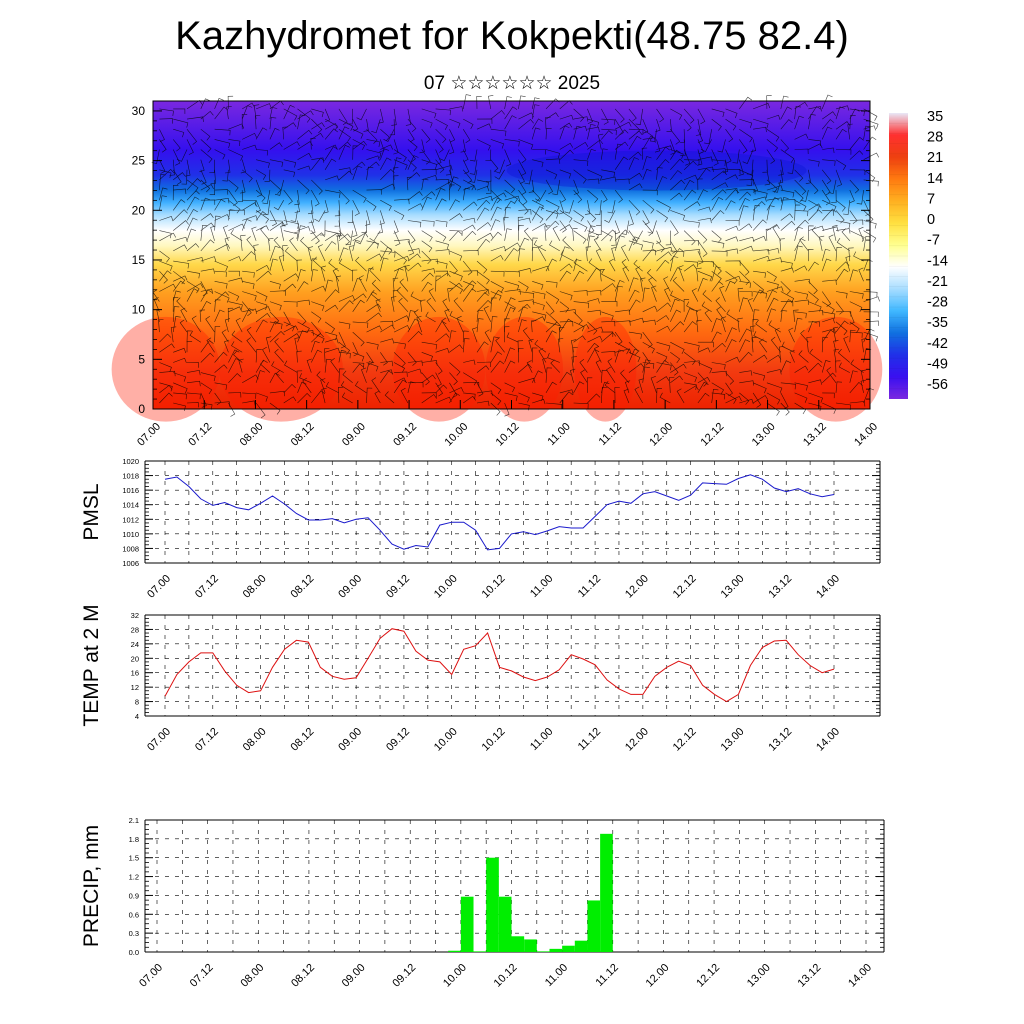  I want to click on temp-ylabel: TEMP at 2 M, so click(91, 665).